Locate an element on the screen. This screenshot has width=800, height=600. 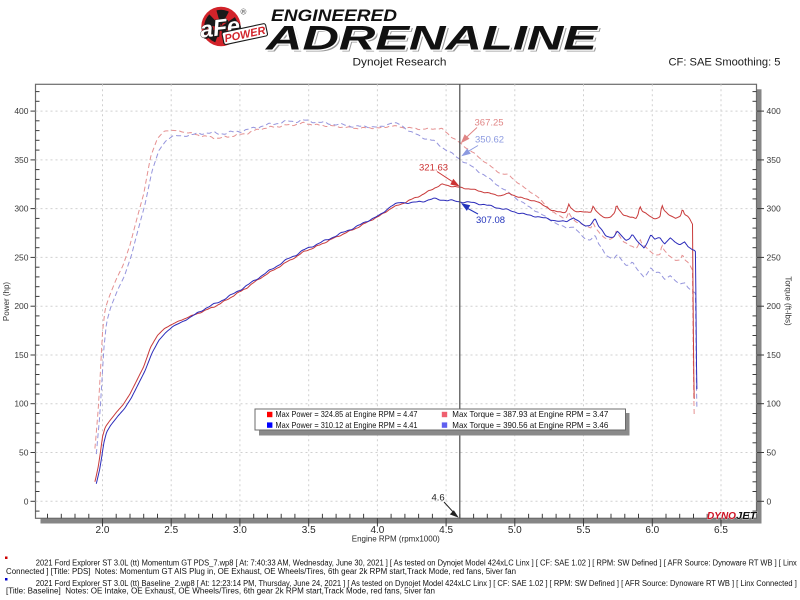
svg-text: 4.6 is located at coordinates (438, 498).